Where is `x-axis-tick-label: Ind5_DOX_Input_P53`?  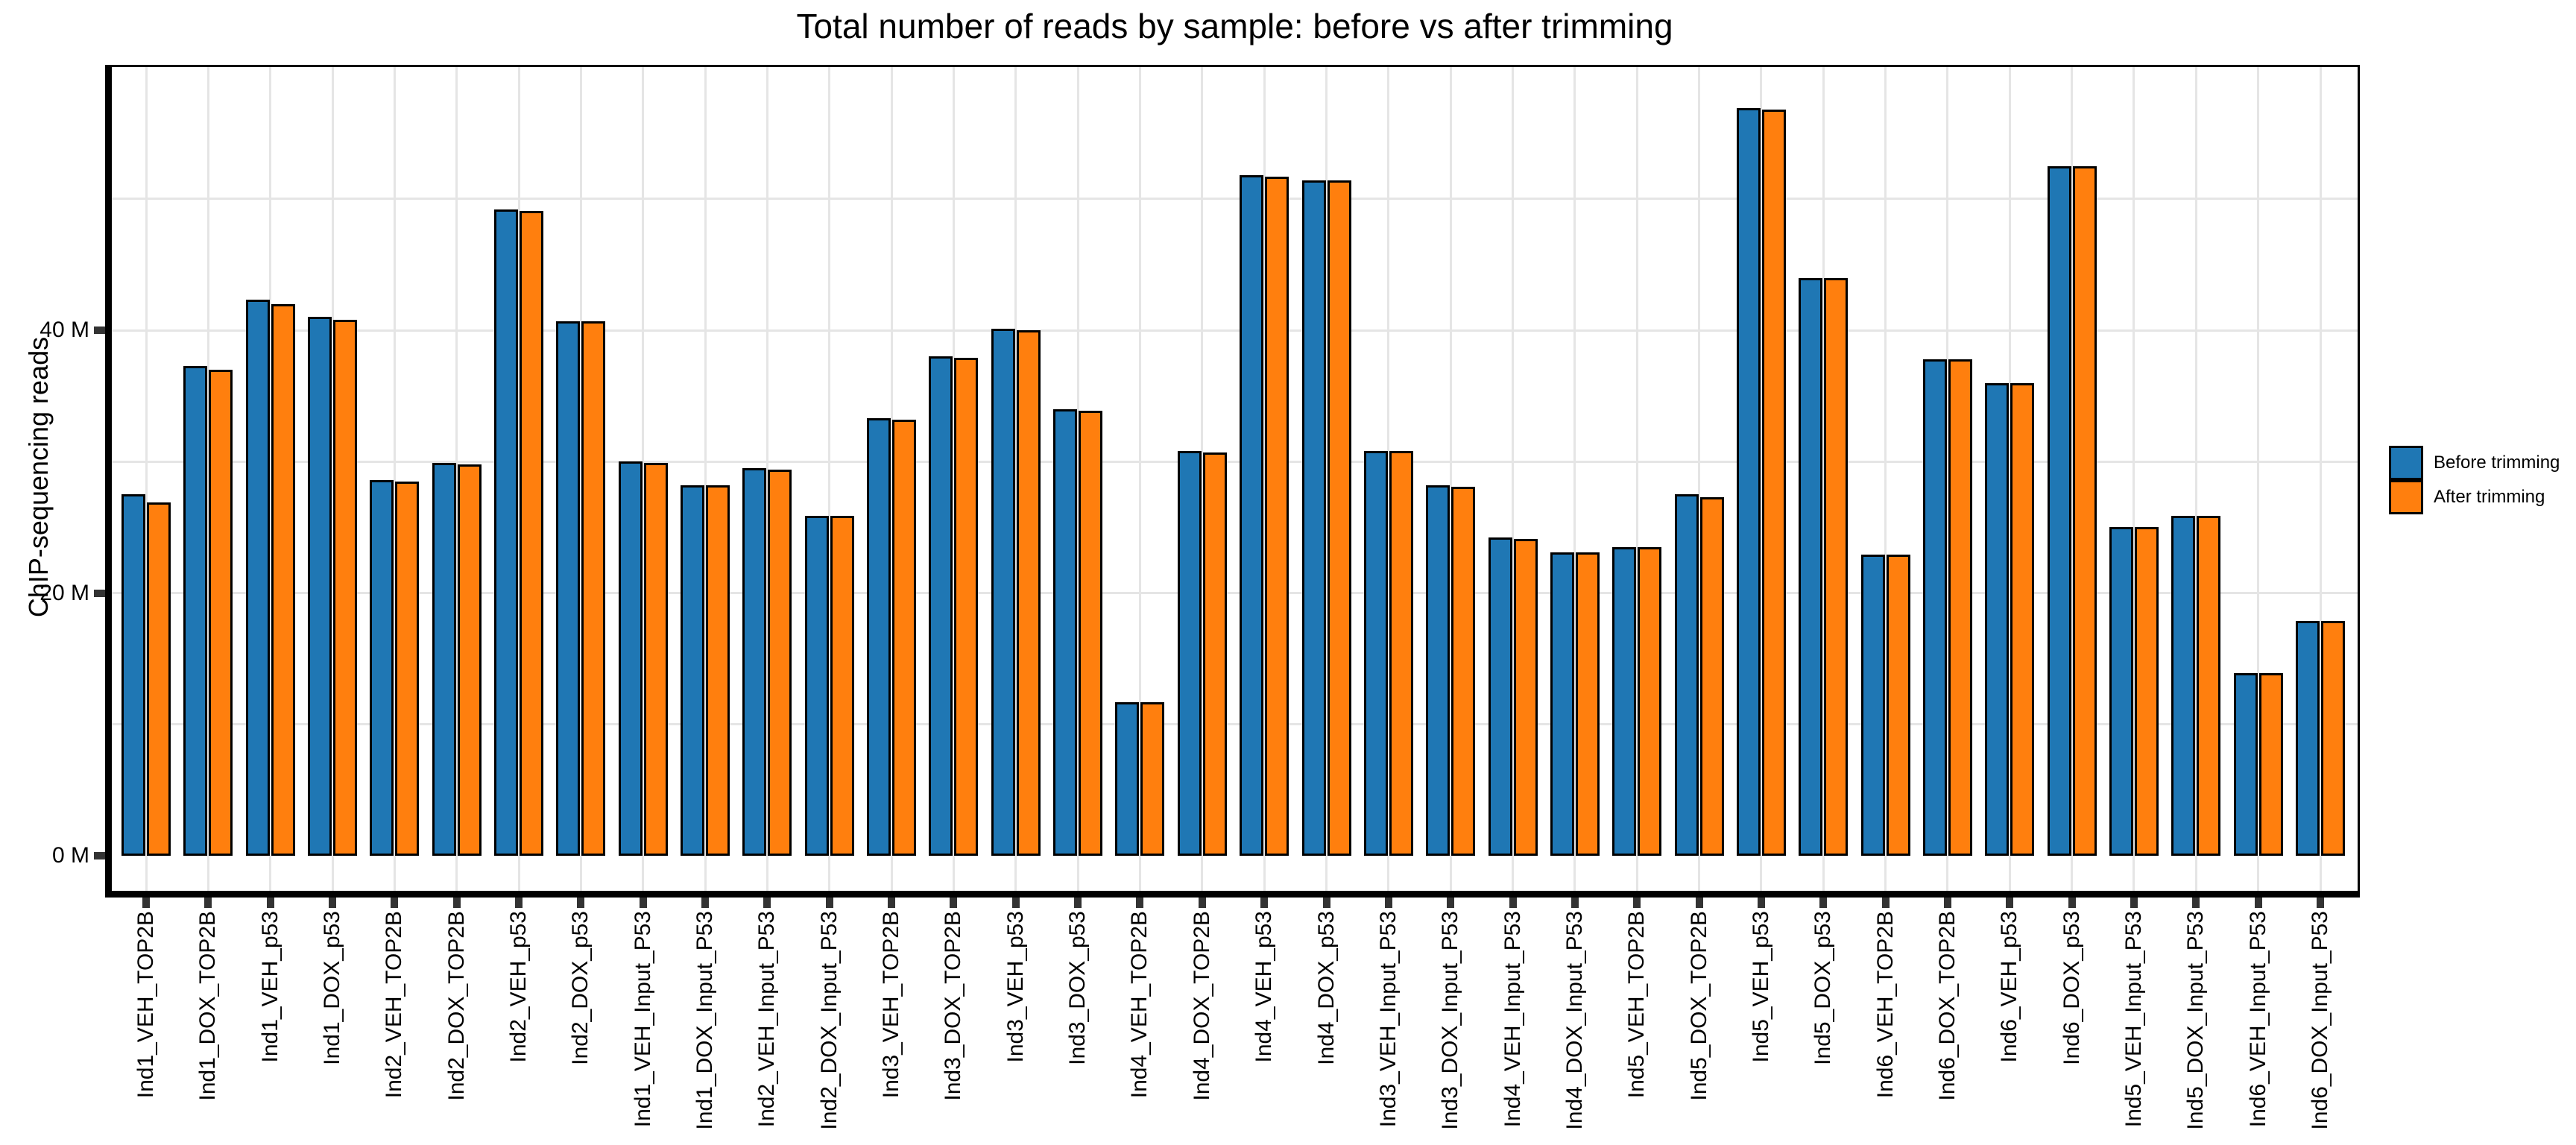
x-axis-tick-label: Ind5_DOX_Input_P53 is located at coordinates (2196, 1020).